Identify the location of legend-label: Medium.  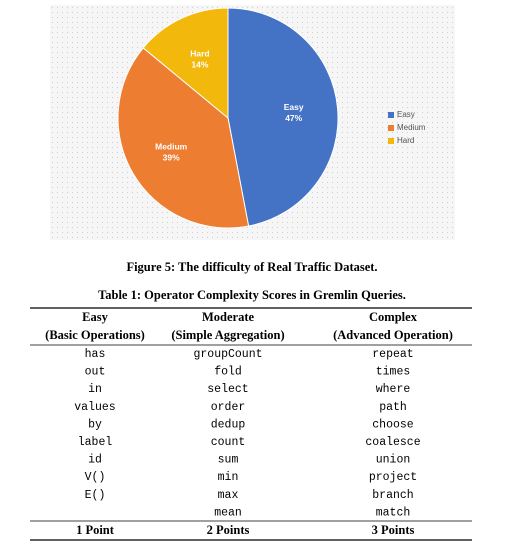
(411, 127).